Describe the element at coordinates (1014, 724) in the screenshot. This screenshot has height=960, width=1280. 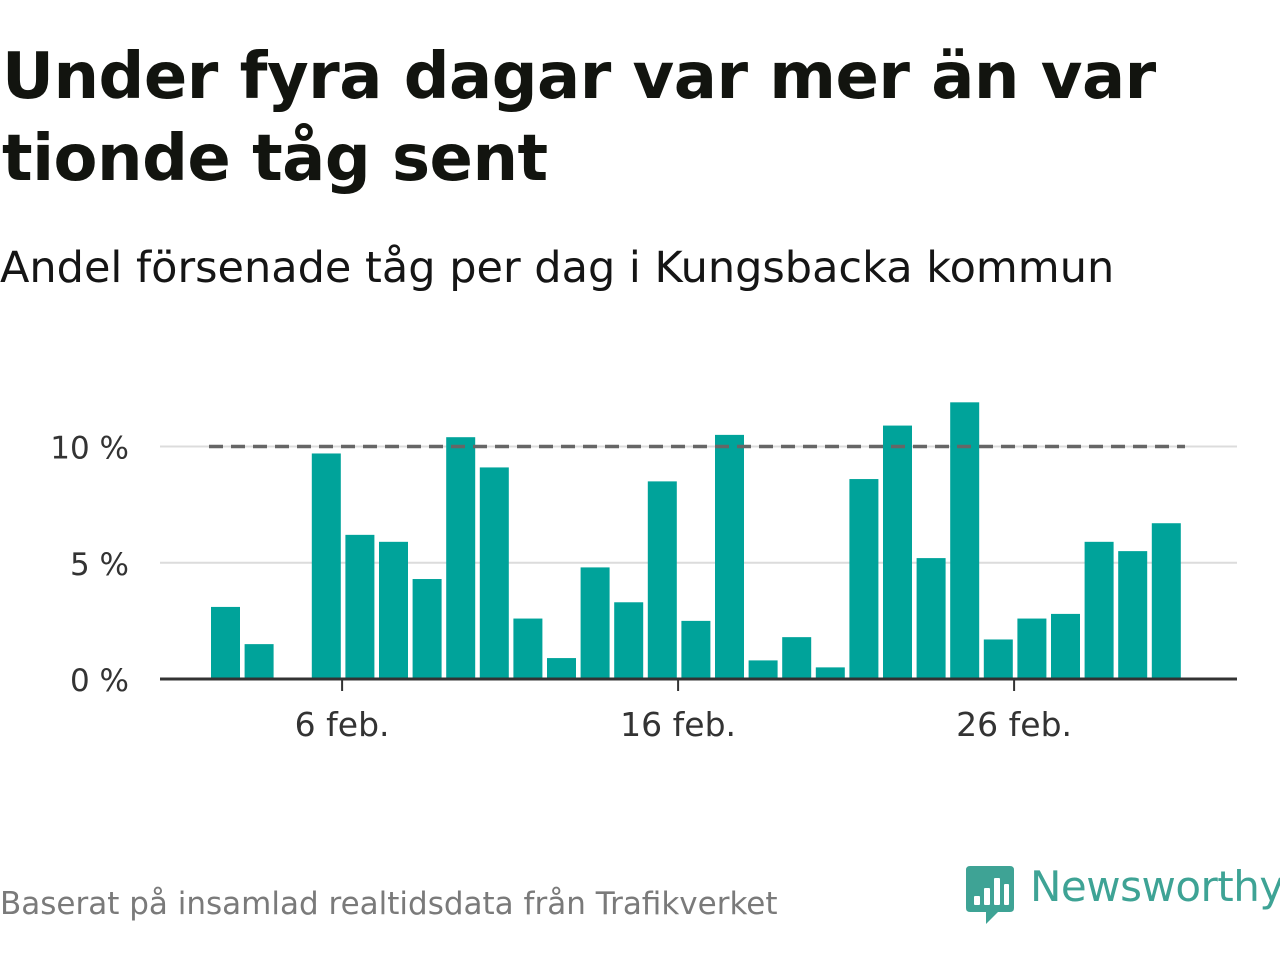
I see `x-tick-label: 26 feb.` at that location.